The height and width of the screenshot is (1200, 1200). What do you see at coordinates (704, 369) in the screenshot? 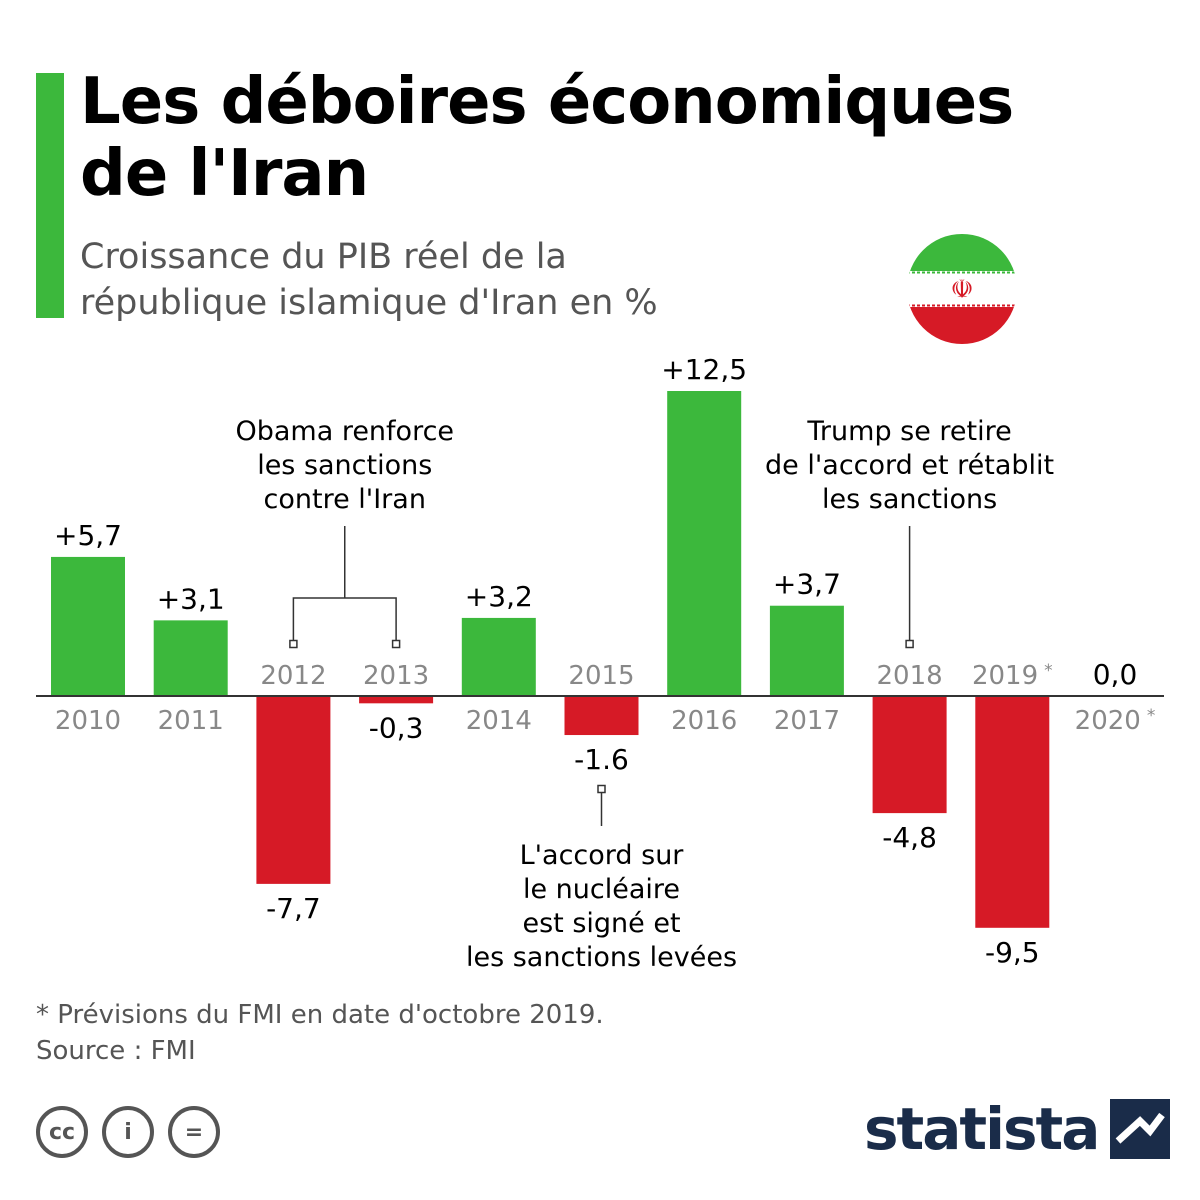
I see `value-label-2016: +12,5` at bounding box center [704, 369].